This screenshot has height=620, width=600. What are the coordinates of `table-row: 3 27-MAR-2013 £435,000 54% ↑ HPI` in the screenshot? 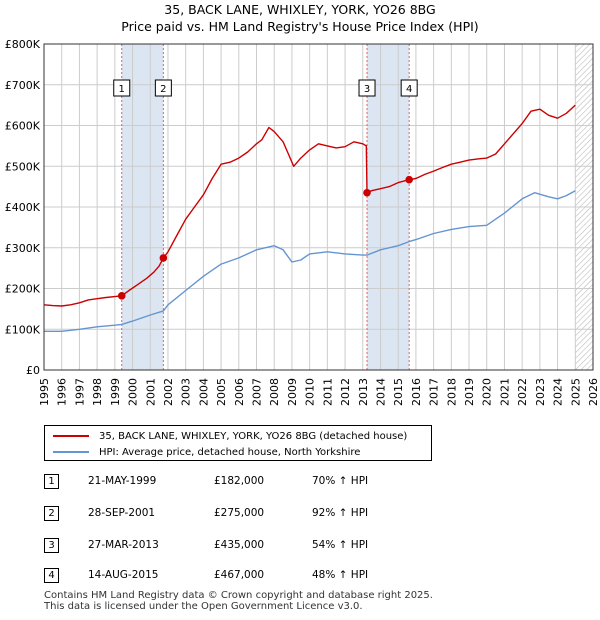 It's located at (224, 546).